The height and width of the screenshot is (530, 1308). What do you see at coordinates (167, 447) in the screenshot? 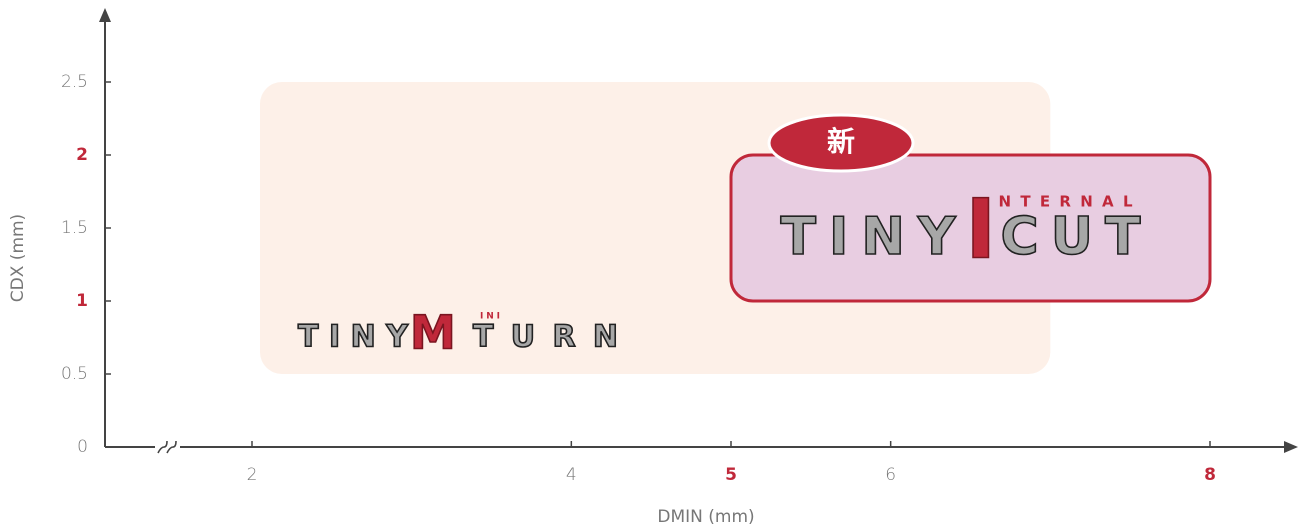
I see `axis-break` at bounding box center [167, 447].